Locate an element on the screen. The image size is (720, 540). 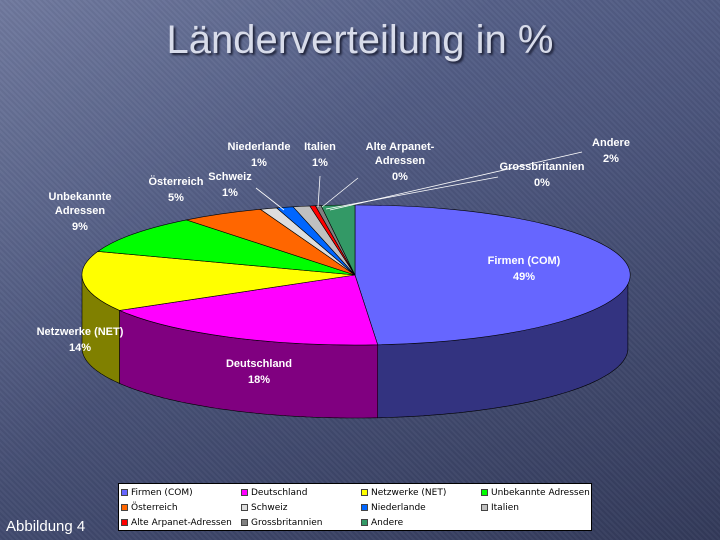
slice-label-9: Grossbritannien is located at coordinates (542, 167).